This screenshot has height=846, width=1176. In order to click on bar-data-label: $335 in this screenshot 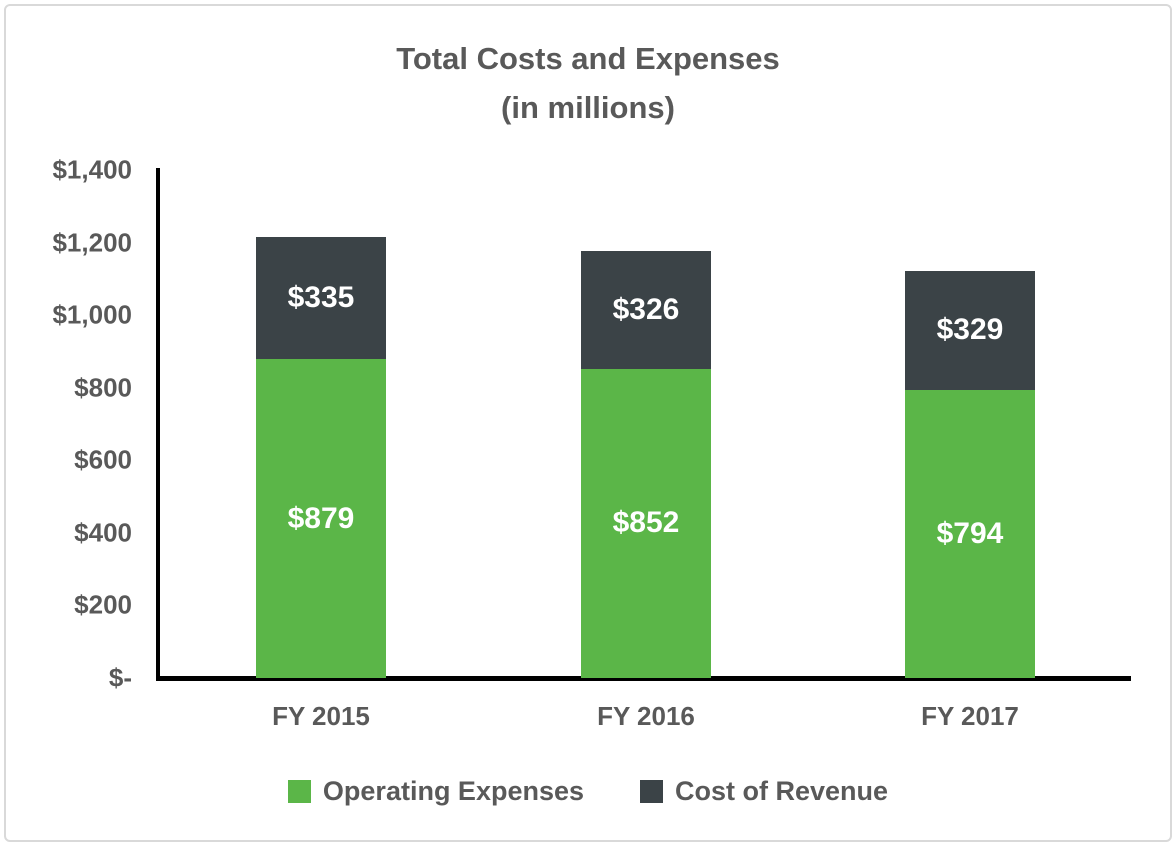, I will do `click(321, 298)`.